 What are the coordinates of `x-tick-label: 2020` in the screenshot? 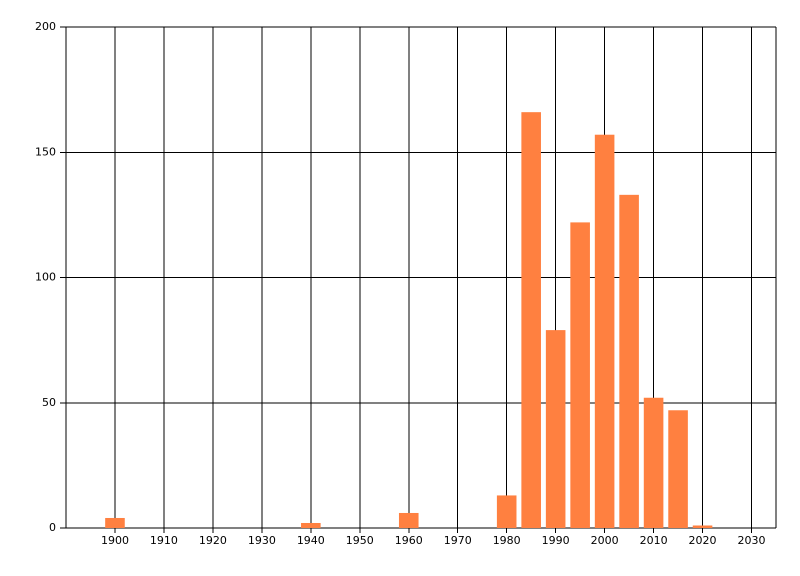 It's located at (703, 540).